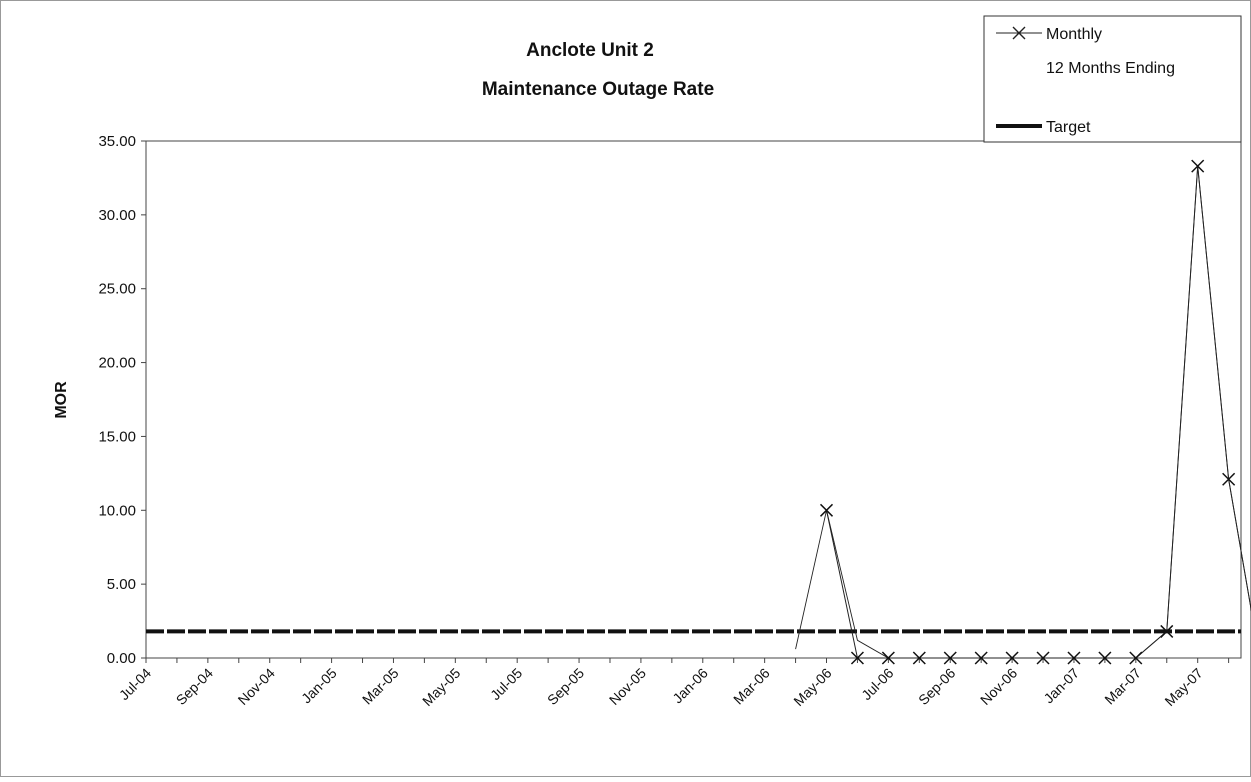  Describe the element at coordinates (1074, 34) in the screenshot. I see `legend-monthly-label: Monthly` at that location.